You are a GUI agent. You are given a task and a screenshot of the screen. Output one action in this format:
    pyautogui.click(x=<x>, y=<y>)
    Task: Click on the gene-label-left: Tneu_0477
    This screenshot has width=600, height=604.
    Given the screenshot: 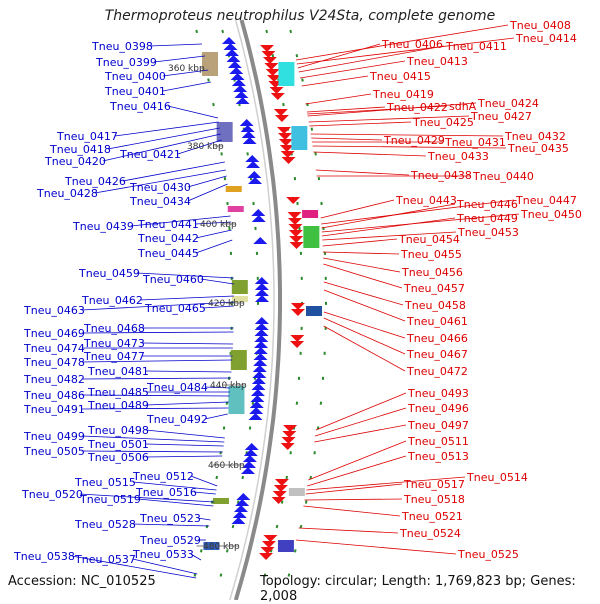 What is the action you would take?
    pyautogui.click(x=114, y=356)
    